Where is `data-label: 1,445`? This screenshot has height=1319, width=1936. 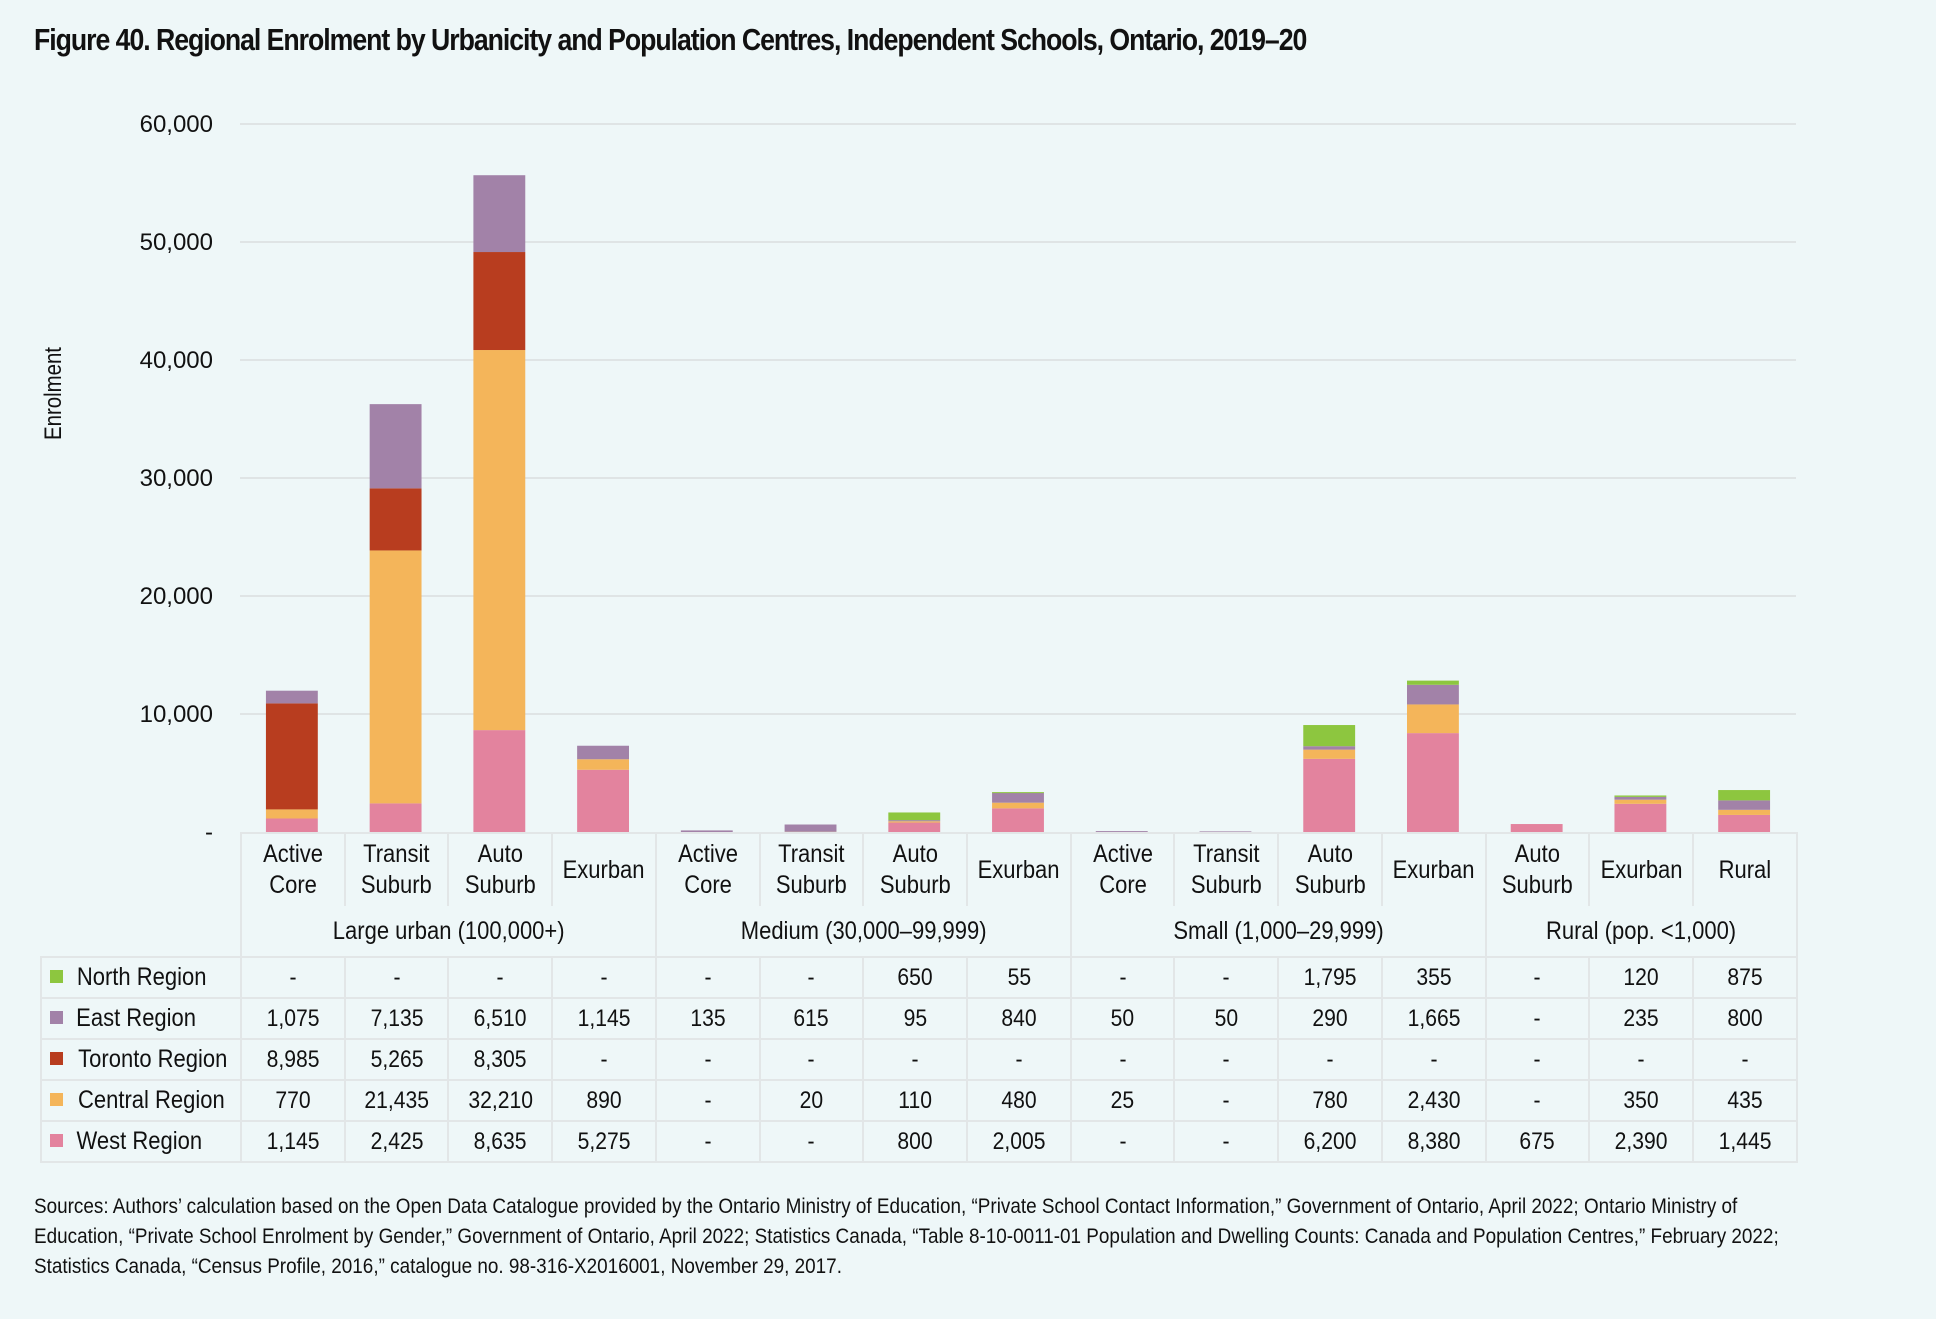 data-label: 1,445 is located at coordinates (1745, 1141).